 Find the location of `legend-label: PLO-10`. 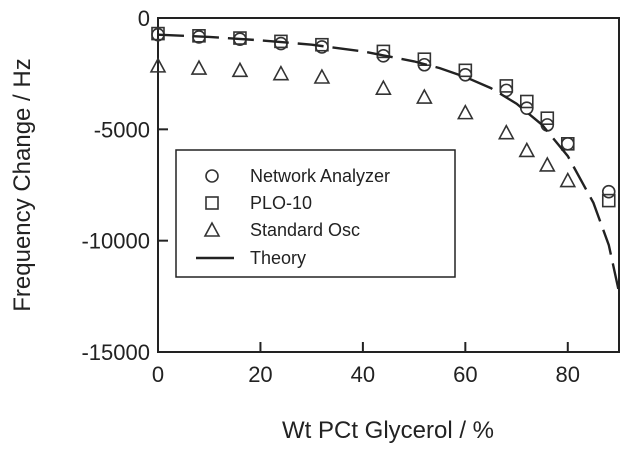

legend-label: PLO-10 is located at coordinates (281, 203).